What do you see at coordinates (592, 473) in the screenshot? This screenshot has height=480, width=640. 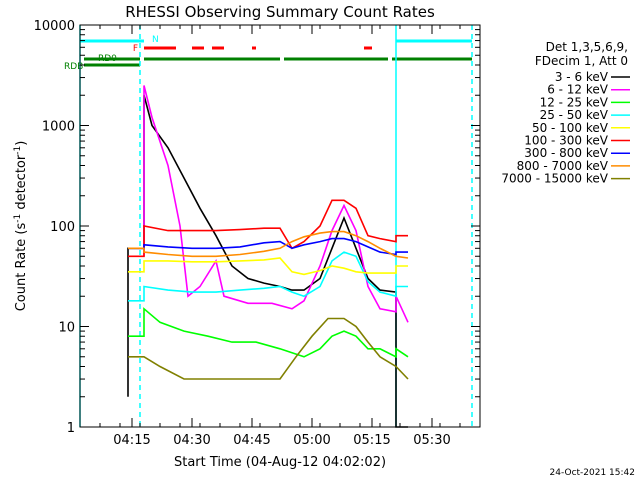 I see `footer-timestamp: 24-Oct-2021 15:42` at bounding box center [592, 473].